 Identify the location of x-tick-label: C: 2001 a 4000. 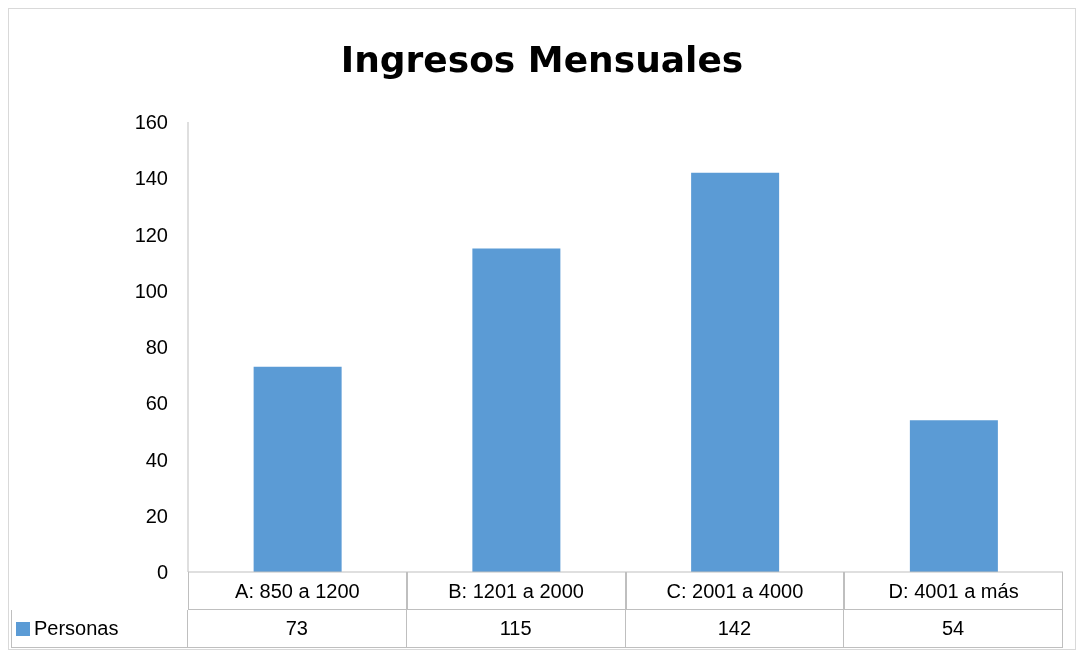
(735, 591).